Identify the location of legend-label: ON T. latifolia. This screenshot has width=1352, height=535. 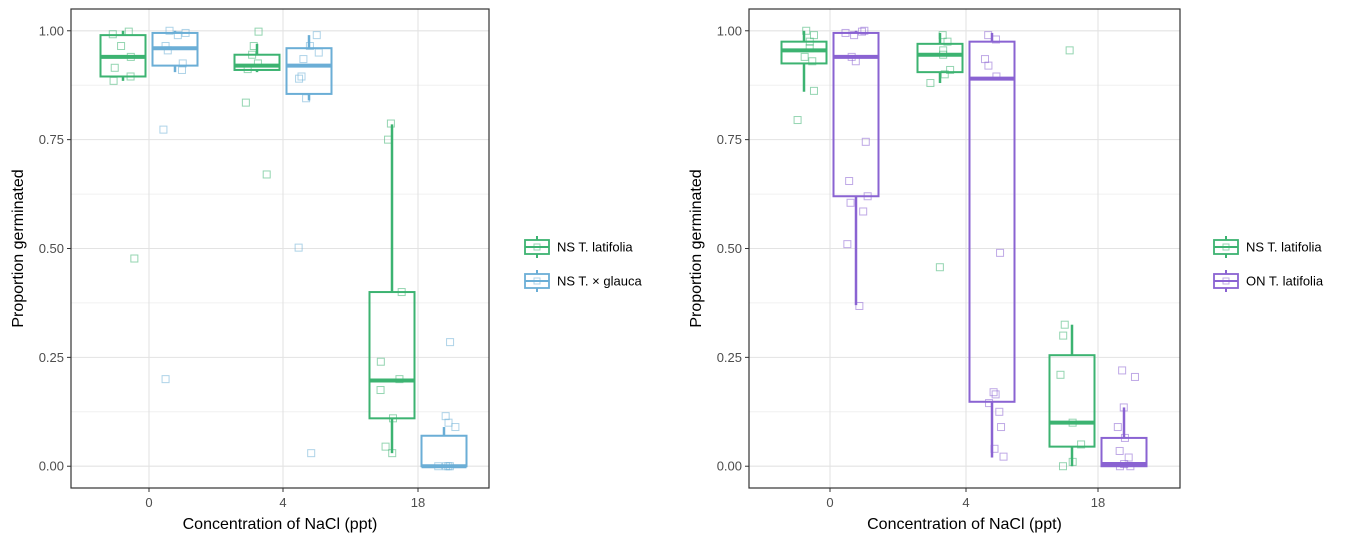
(1285, 281).